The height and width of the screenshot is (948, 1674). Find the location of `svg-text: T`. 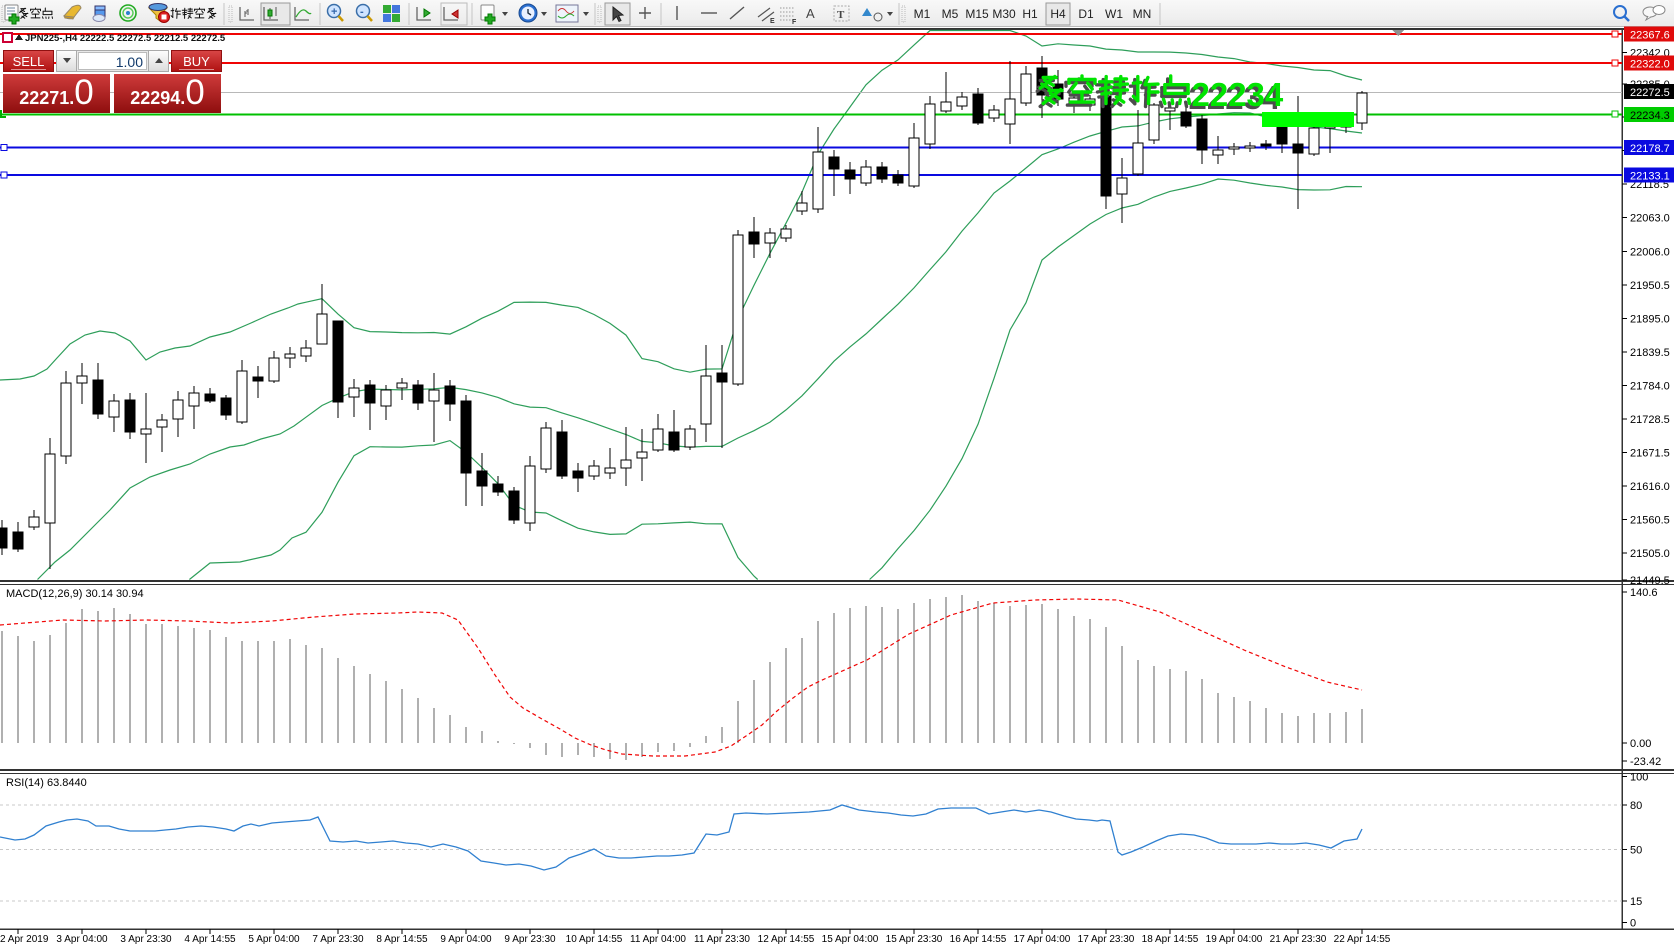

svg-text: T is located at coordinates (841, 15).